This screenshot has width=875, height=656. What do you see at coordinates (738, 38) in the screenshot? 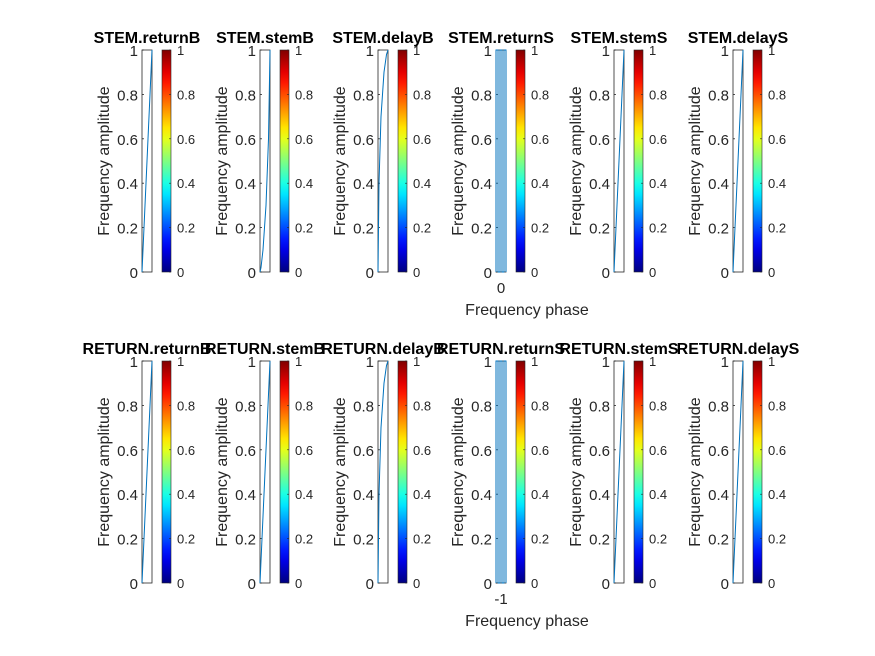
I see `subplot-title: STEM.delayS` at bounding box center [738, 38].